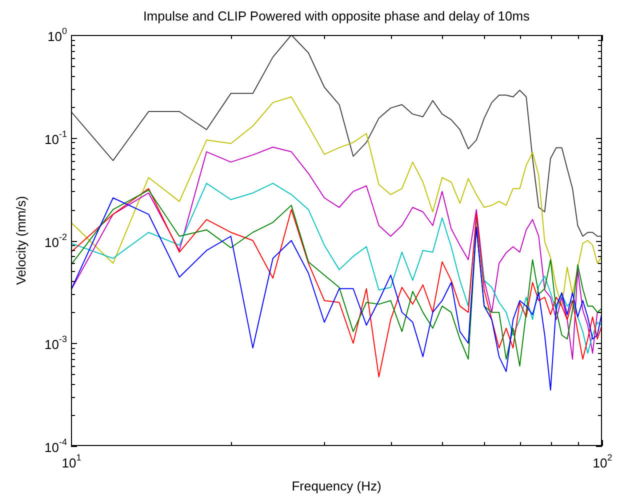  Describe the element at coordinates (337, 486) in the screenshot. I see `x-axis-title: Frequency (Hz)` at that location.